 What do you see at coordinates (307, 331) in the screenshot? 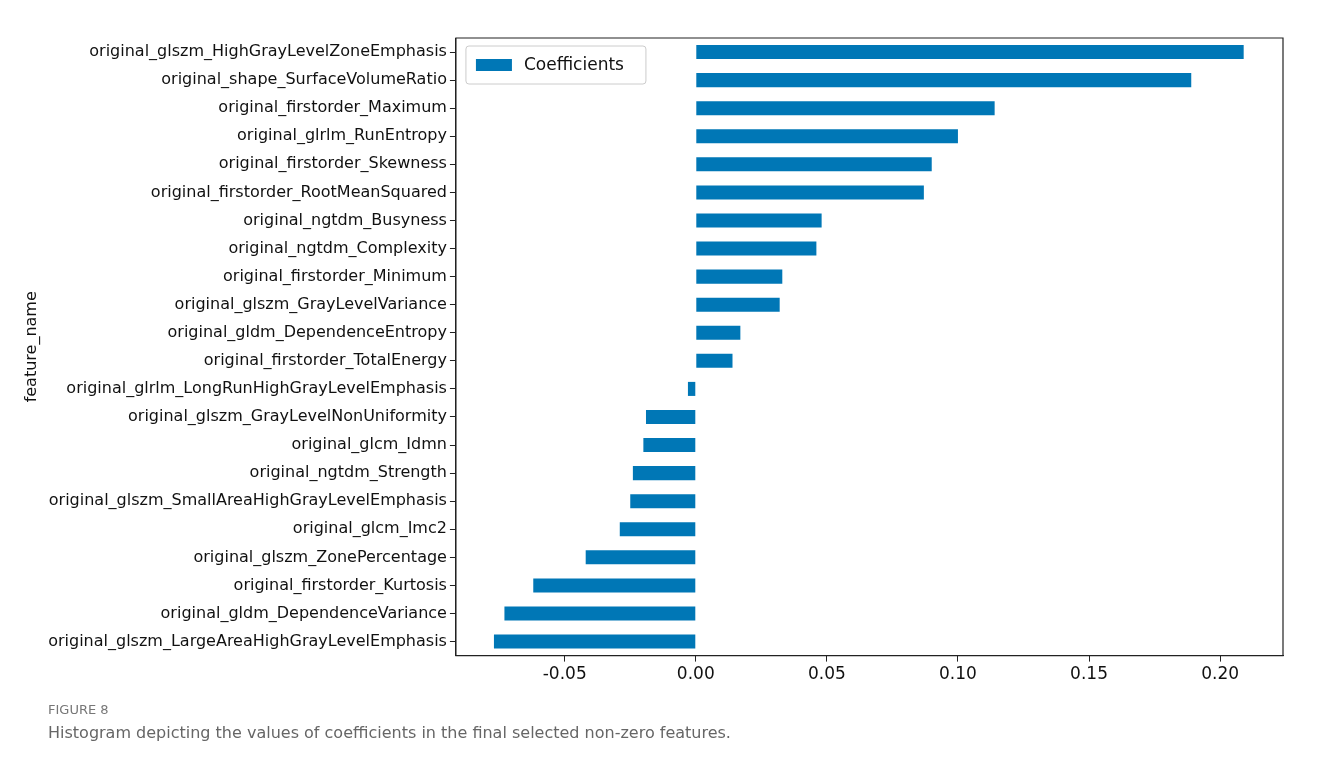
I see `y-tick-label: original_gldm_DependenceEntropy` at bounding box center [307, 331].